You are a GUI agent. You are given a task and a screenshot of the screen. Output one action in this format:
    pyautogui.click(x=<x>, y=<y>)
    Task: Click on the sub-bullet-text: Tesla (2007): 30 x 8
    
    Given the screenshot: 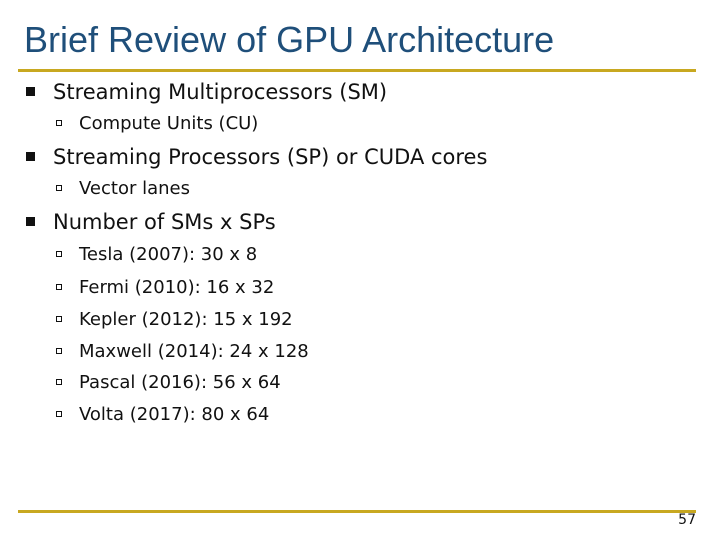 What is the action you would take?
    pyautogui.click(x=168, y=254)
    